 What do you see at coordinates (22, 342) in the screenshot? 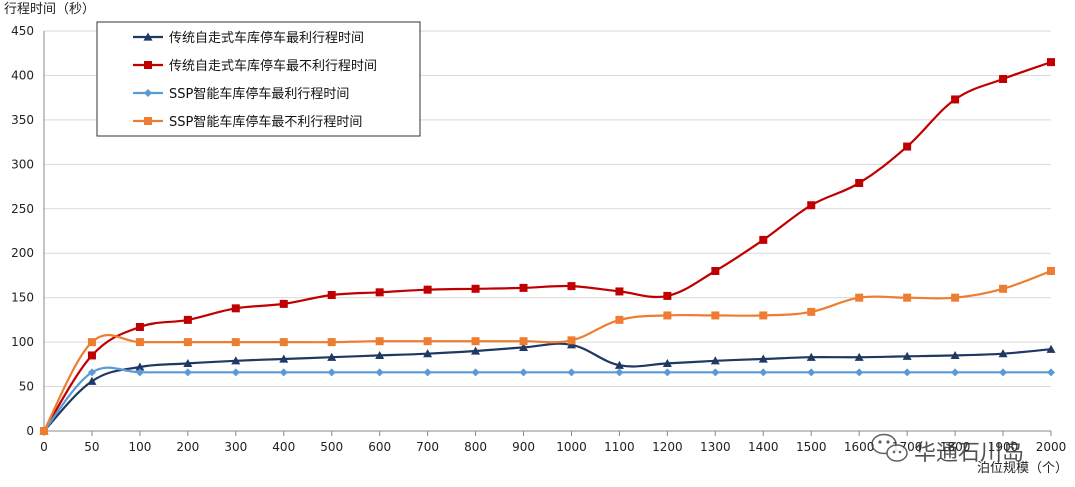
I see `y-tick-label: 100` at bounding box center [22, 342].